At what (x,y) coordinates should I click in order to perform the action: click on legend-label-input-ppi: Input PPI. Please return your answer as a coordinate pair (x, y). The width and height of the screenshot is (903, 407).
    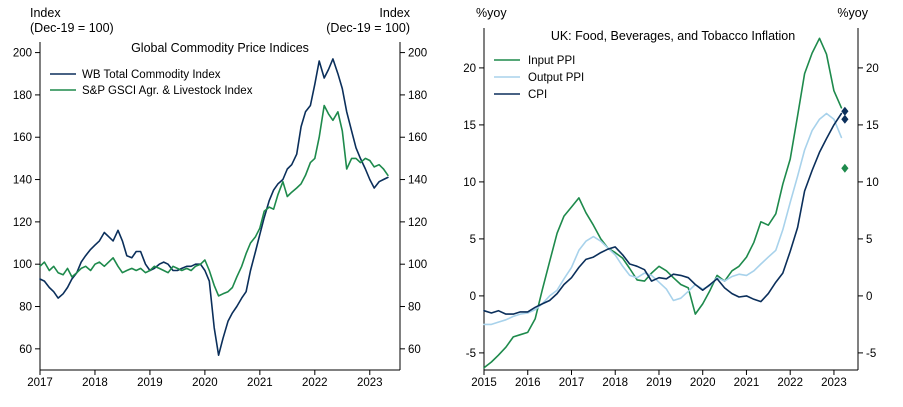
    Looking at the image, I should click on (551, 61).